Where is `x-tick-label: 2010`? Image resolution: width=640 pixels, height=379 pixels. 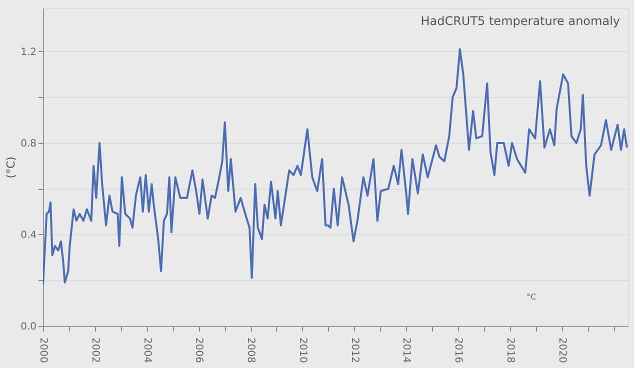 x-tick-label: 2010 is located at coordinates (302, 350).